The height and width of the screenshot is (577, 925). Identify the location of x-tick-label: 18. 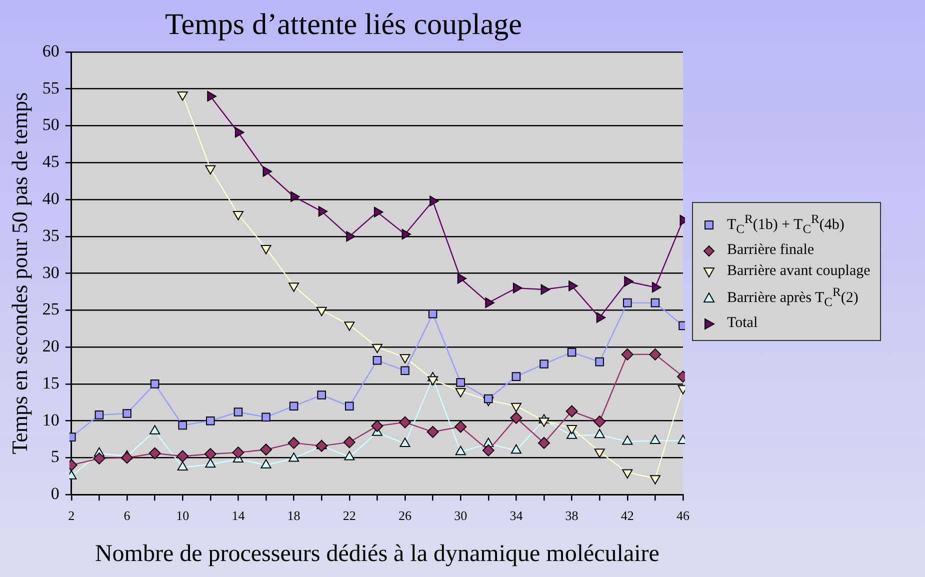
(293, 515).